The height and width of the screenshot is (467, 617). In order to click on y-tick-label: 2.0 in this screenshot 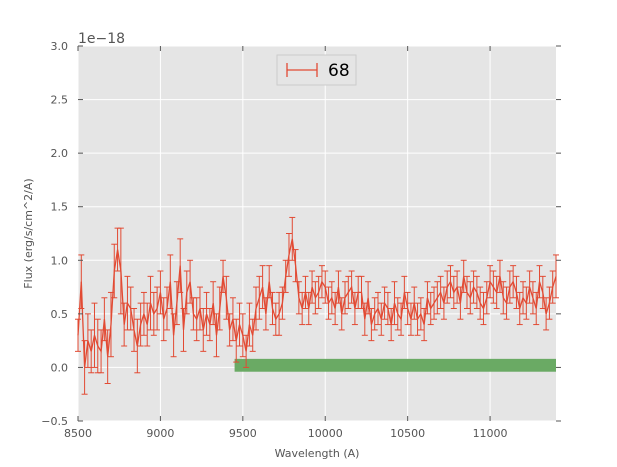, I will do `click(60, 153)`.